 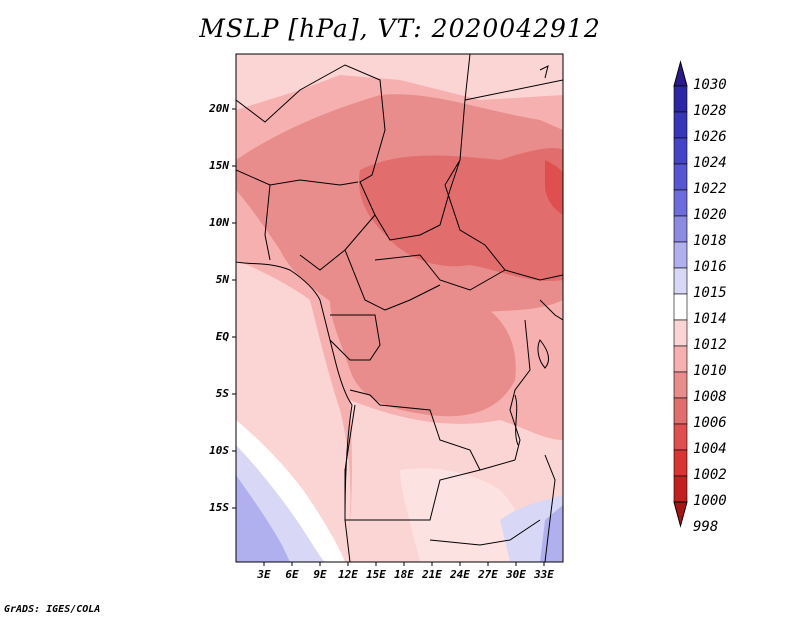 What do you see at coordinates (710, 111) in the screenshot?
I see `colorbar-label: 1028` at bounding box center [710, 111].